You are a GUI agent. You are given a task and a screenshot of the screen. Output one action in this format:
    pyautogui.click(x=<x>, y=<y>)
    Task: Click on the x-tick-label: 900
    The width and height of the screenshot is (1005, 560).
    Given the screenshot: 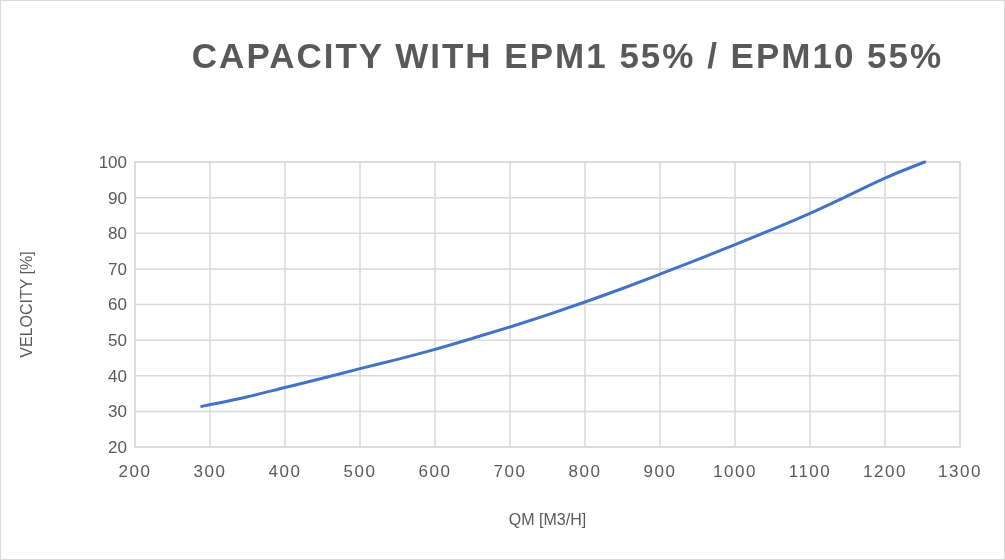 What is the action you would take?
    pyautogui.click(x=660, y=471)
    